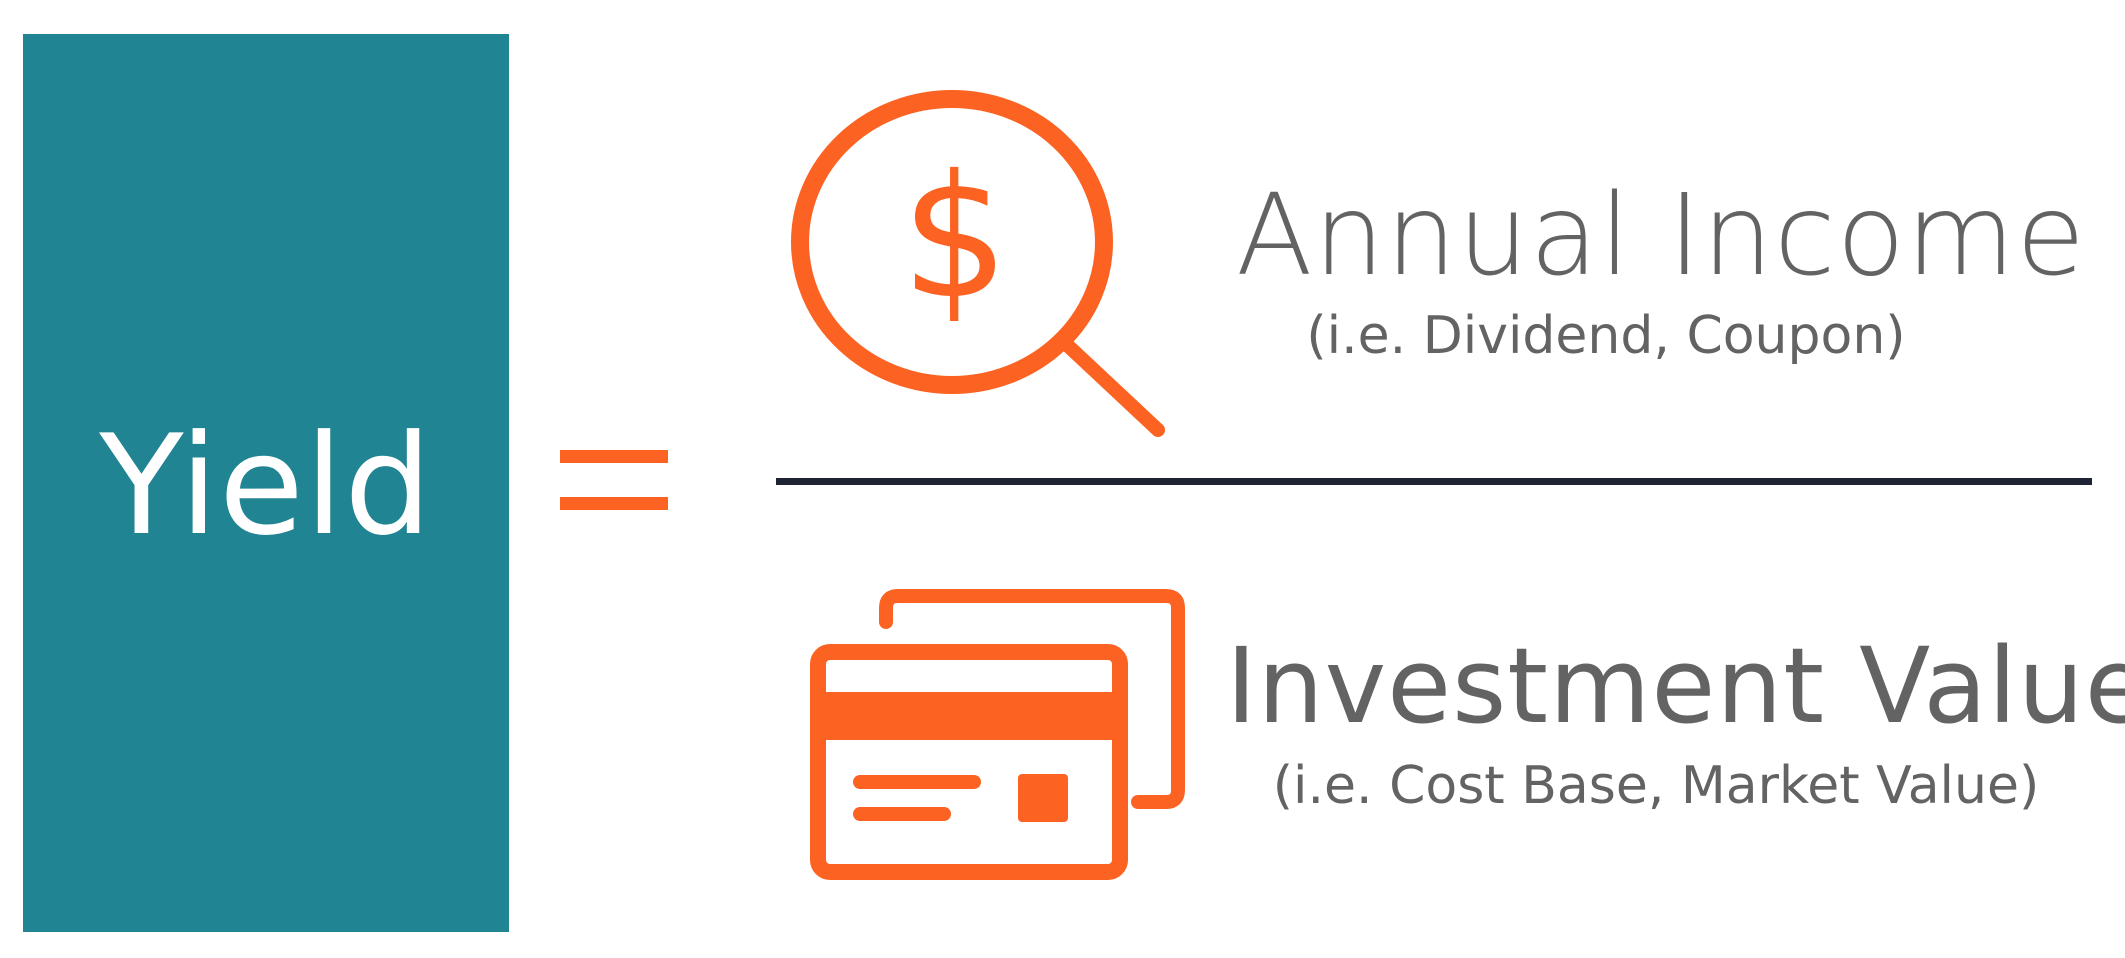  I want to click on magnifier-handle, so click(1111, 386).